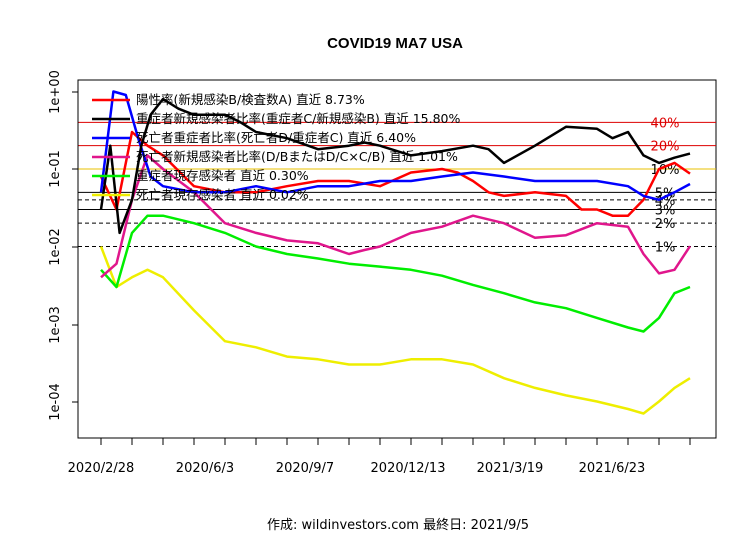  What do you see at coordinates (665, 147) in the screenshot?
I see `reference-line-label: 20%` at bounding box center [665, 147].